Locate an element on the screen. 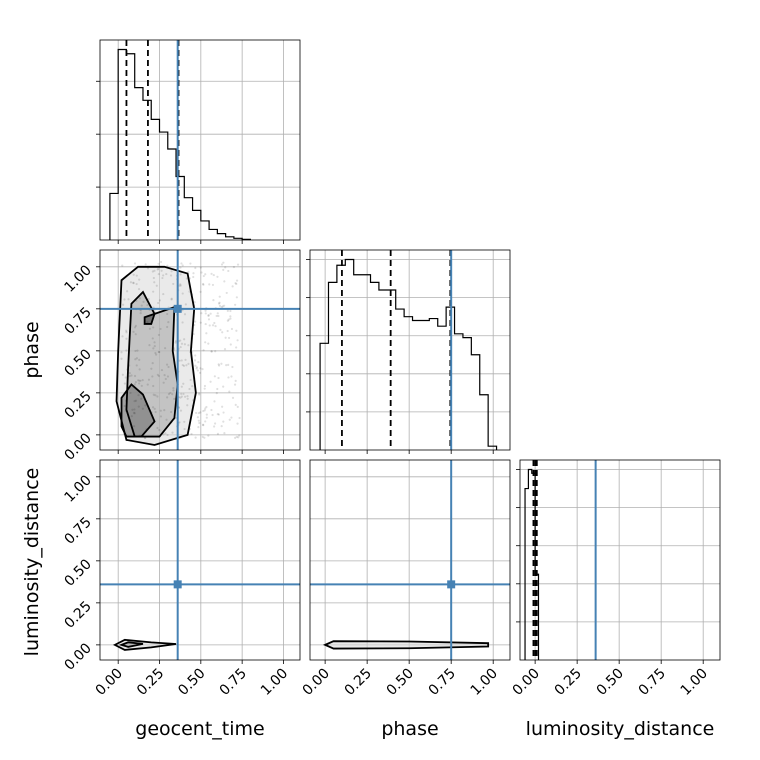  panel-grid-geocent_time is located at coordinates (200, 140).